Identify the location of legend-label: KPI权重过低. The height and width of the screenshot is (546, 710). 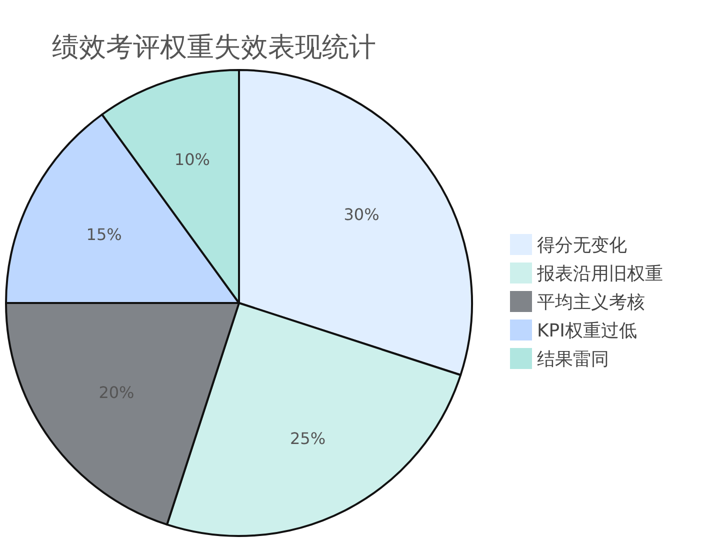
(587, 331).